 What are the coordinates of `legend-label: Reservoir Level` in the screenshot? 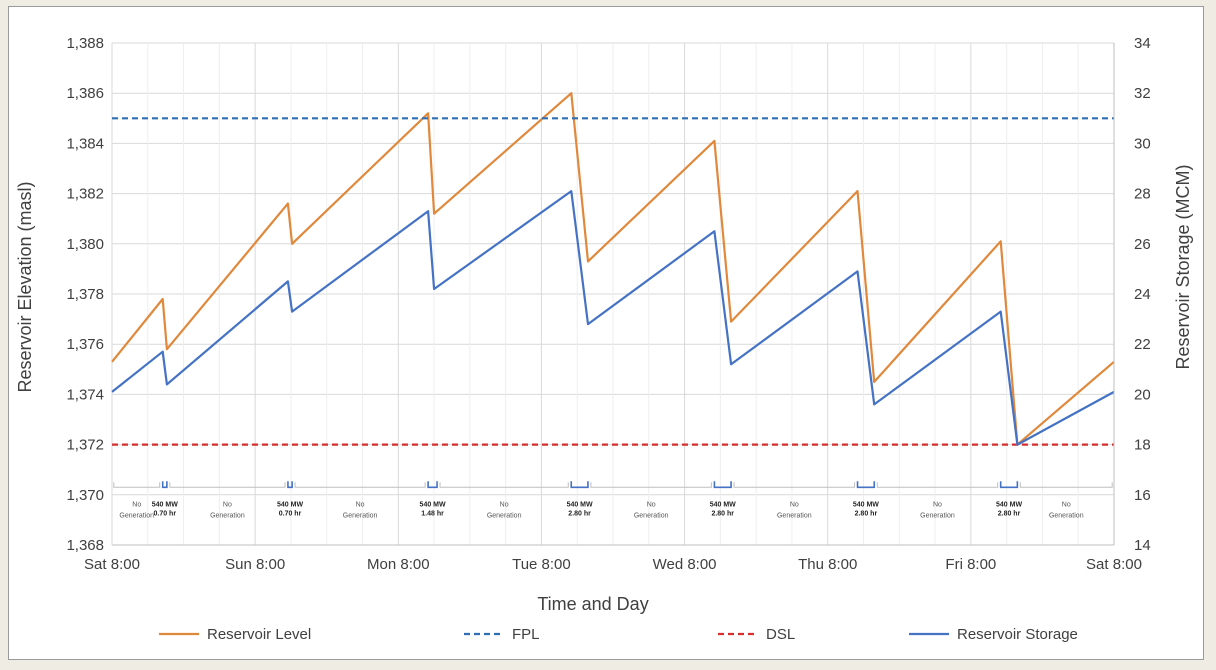 It's located at (259, 634).